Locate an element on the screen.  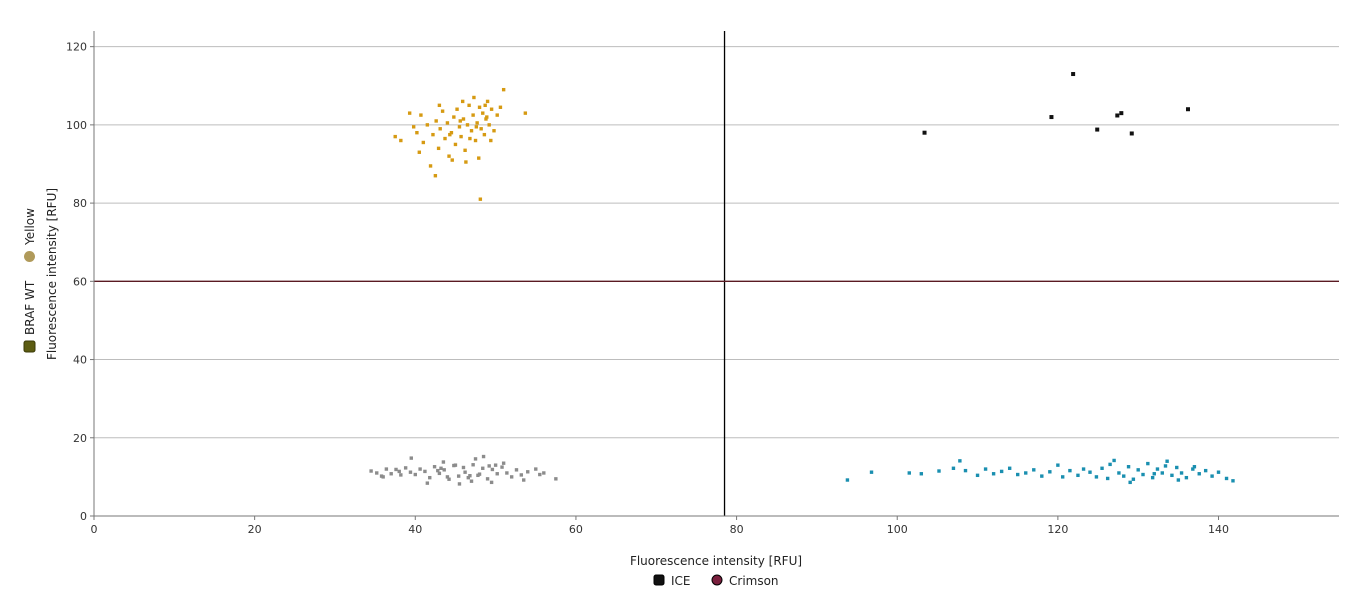
x-legend-label-1: Crimson is located at coordinates (754, 581).